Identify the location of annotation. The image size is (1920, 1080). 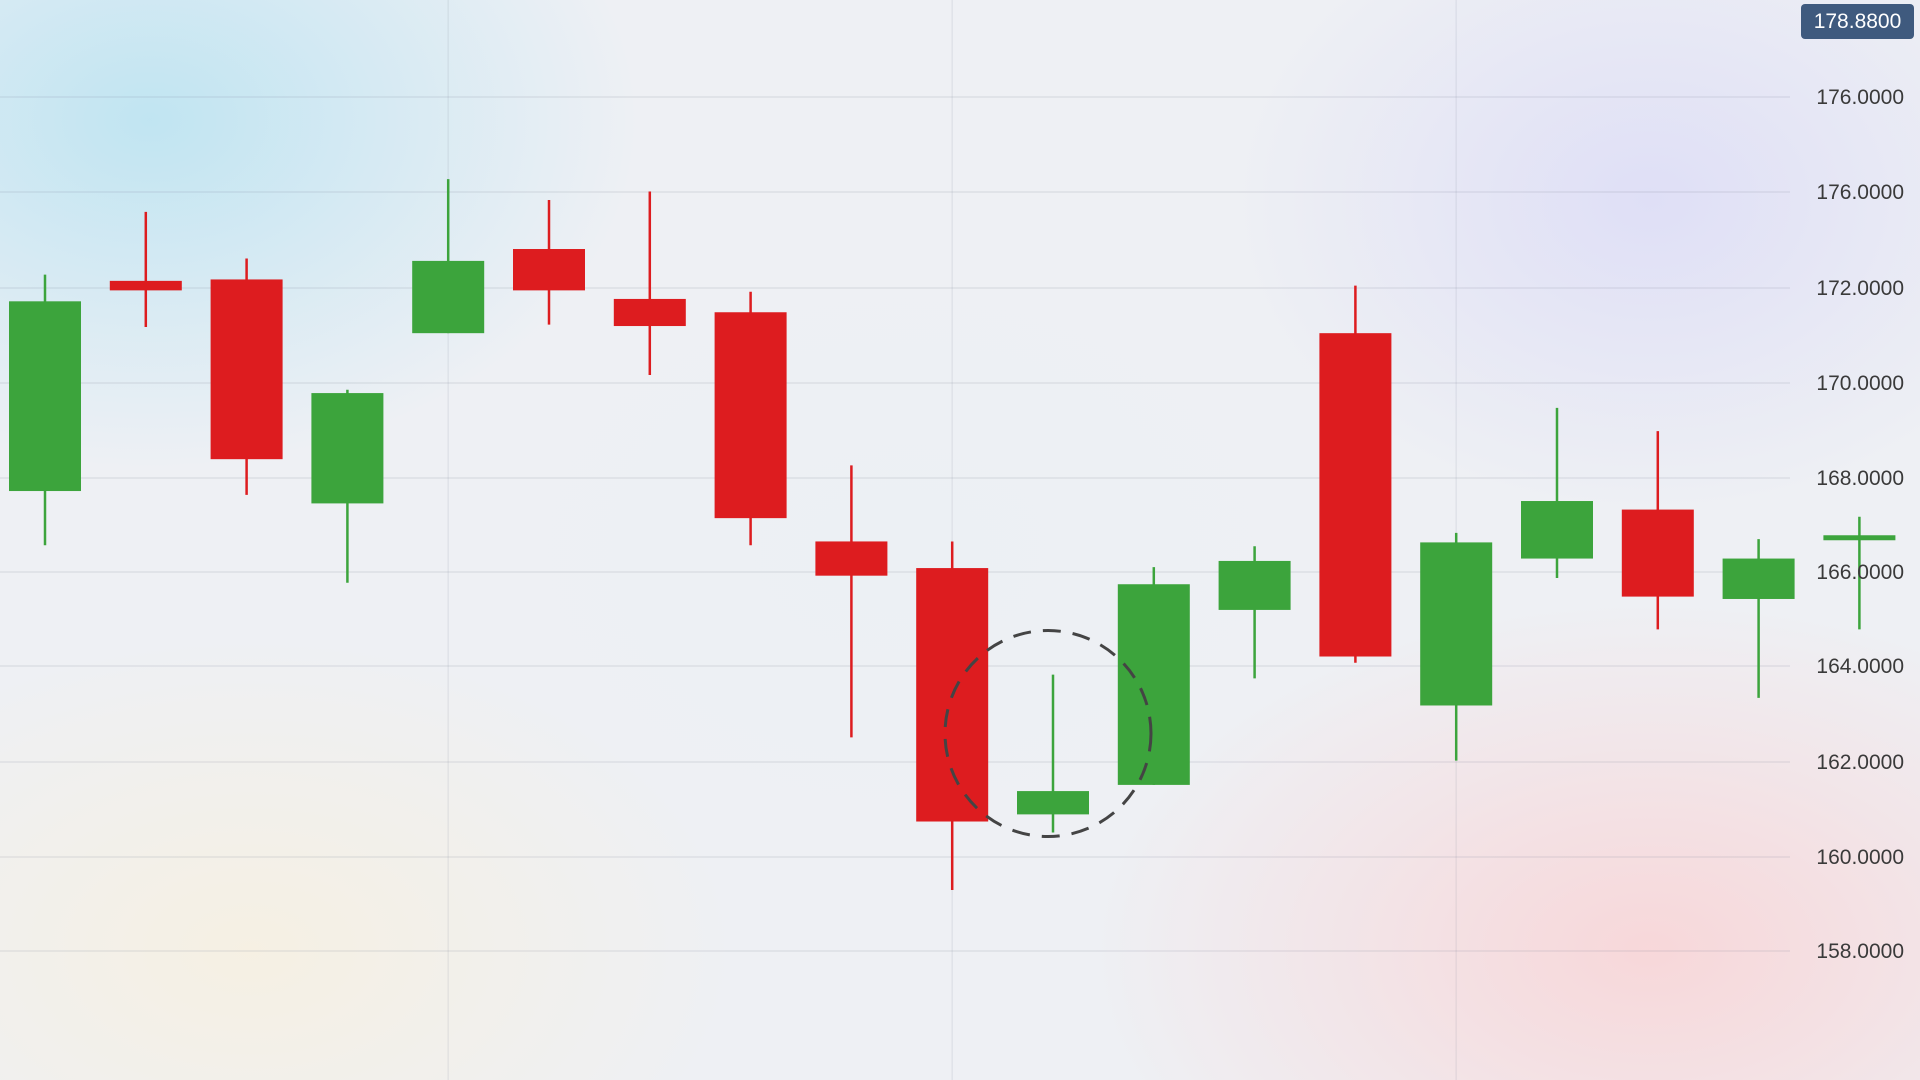
(1048, 734).